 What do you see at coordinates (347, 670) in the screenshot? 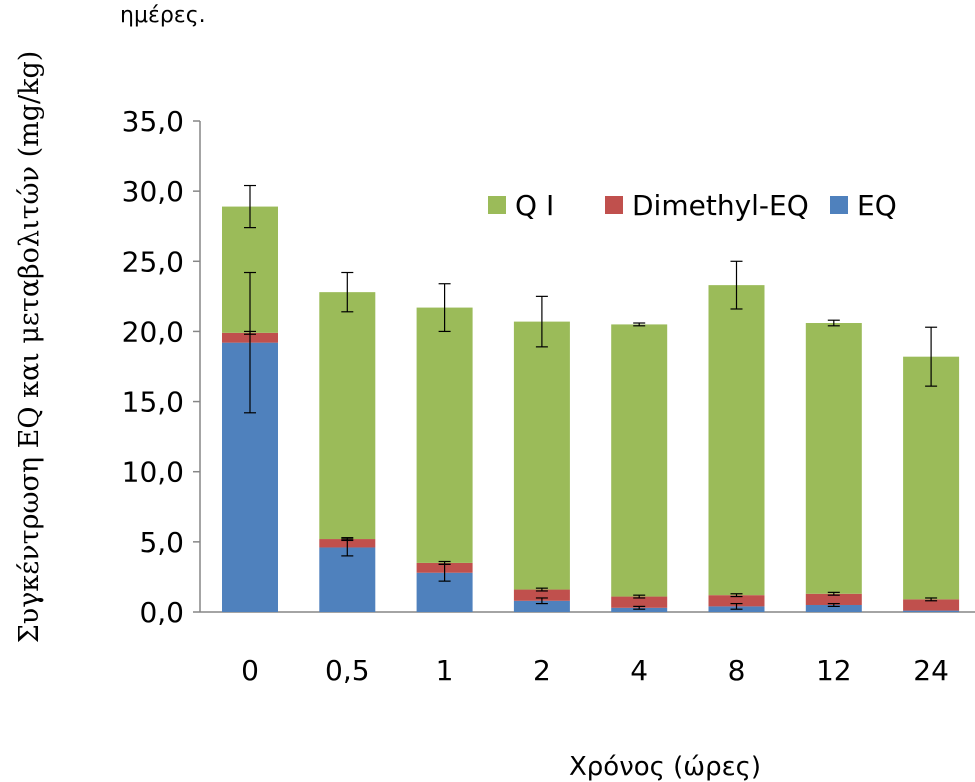
I see `x-tick-label: 0,5` at bounding box center [347, 670].